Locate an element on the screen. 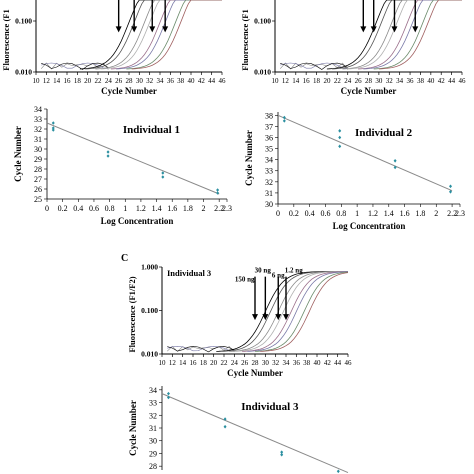 The height and width of the screenshot is (474, 474). y-tick-label: 29 is located at coordinates (153, 453).